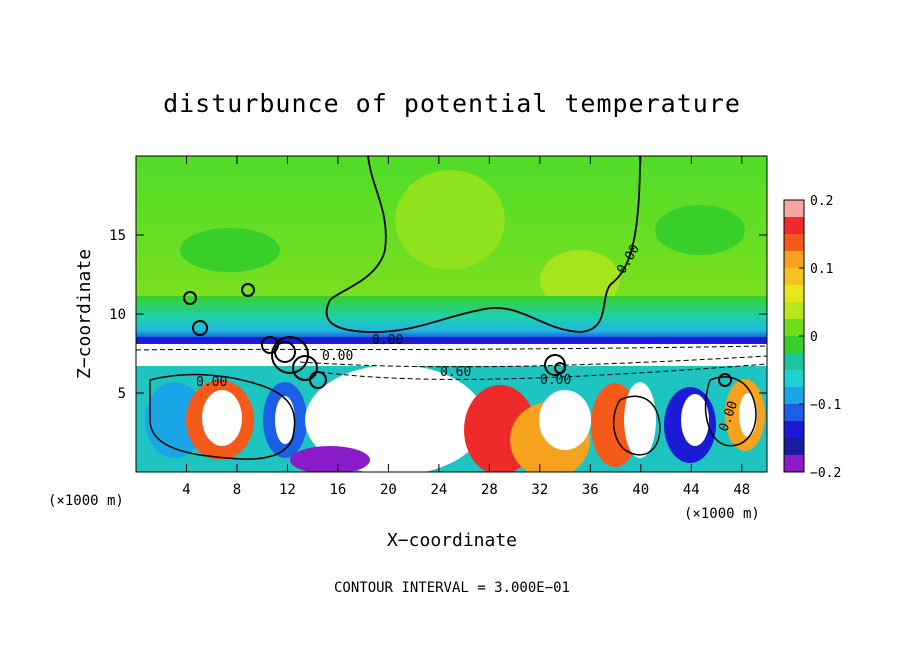  I want to click on colorbar-tick-label: 0.1, so click(821, 269).